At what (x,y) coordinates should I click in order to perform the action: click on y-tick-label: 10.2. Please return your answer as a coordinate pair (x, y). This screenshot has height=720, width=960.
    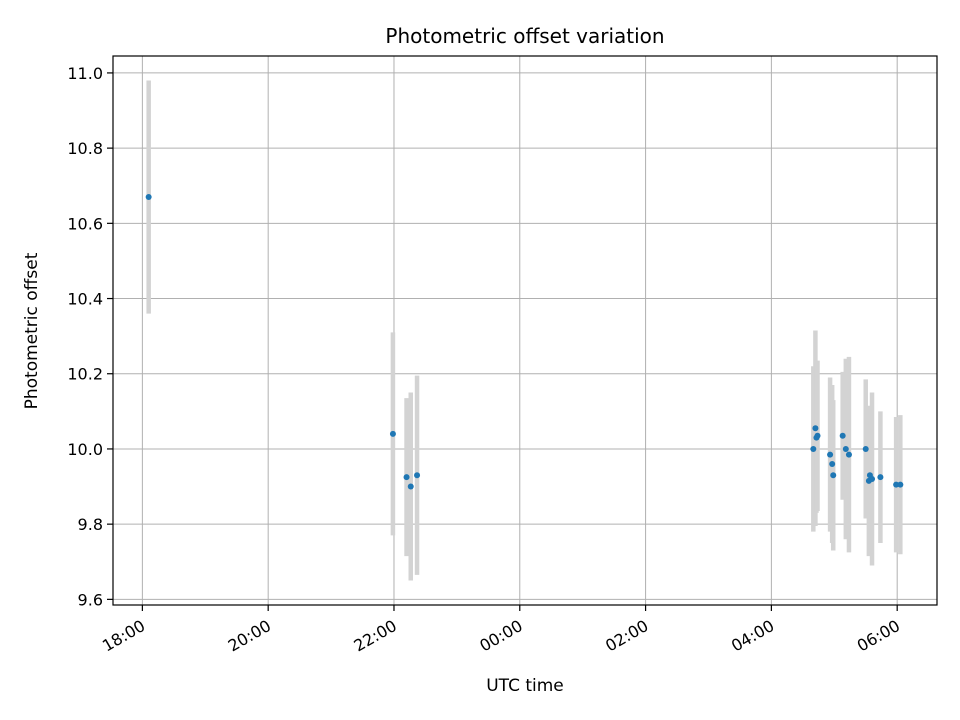
    Looking at the image, I should click on (85, 374).